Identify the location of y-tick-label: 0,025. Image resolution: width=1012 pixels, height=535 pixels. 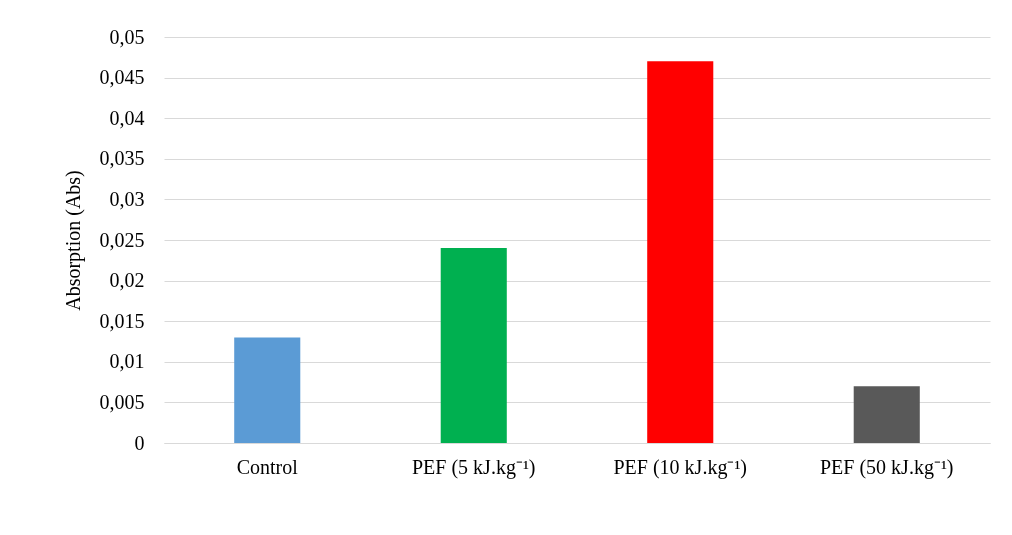
(122, 239).